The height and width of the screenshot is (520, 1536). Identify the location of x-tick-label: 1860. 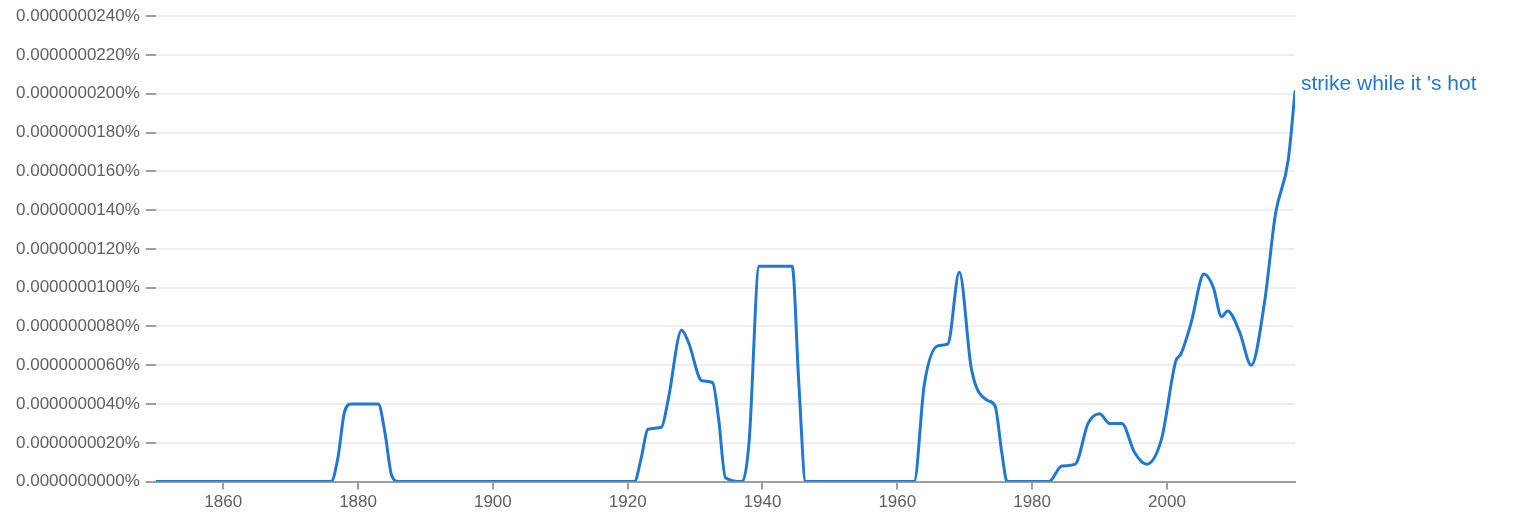
(223, 502).